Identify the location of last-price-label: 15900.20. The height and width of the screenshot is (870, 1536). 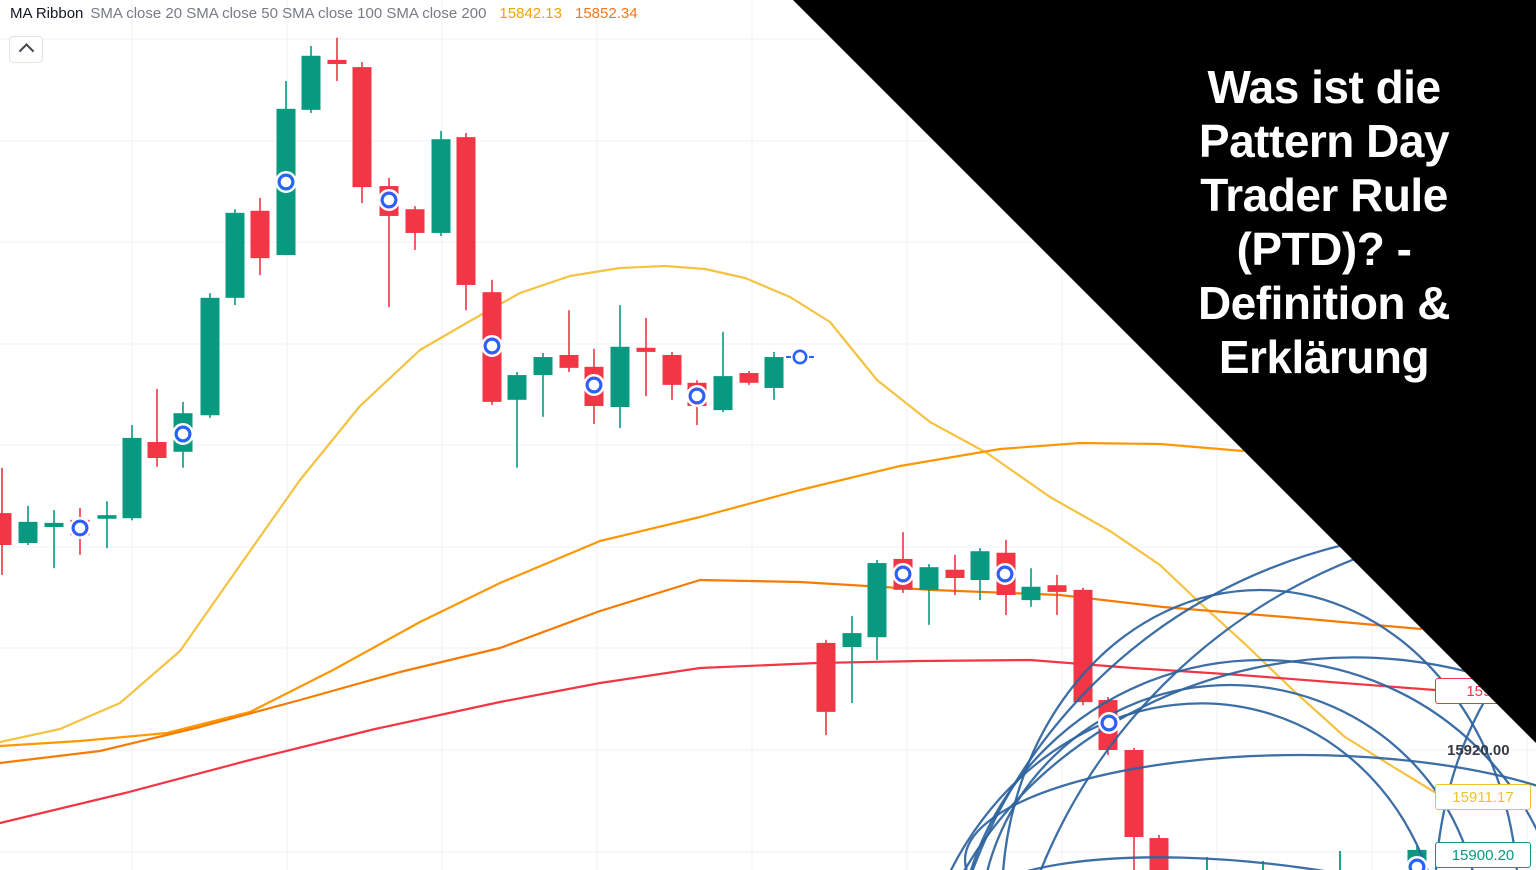
(1483, 855).